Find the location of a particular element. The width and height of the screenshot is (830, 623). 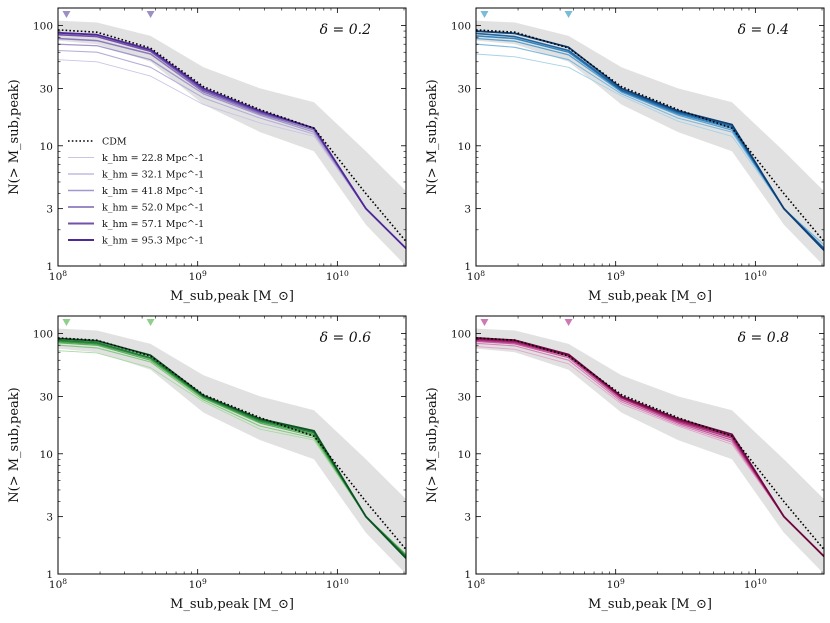

legend-series-label-6: k_hm = 95.3 Mpc^-1 is located at coordinates (153, 241).